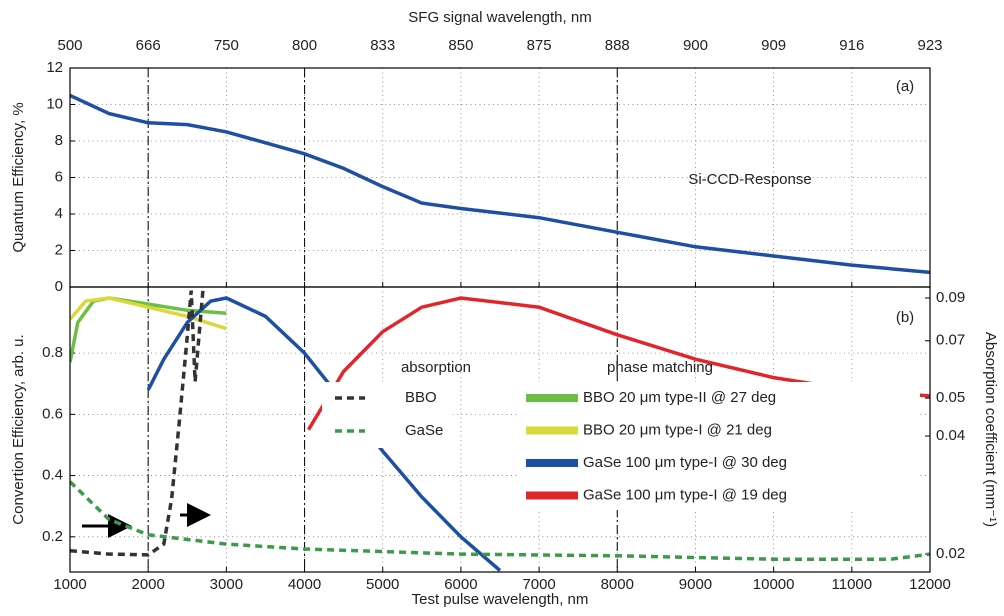 This screenshot has width=1004, height=616. What do you see at coordinates (685, 462) in the screenshot?
I see `legend-label: GaSe 100 μm type-I @ 30 deg` at bounding box center [685, 462].